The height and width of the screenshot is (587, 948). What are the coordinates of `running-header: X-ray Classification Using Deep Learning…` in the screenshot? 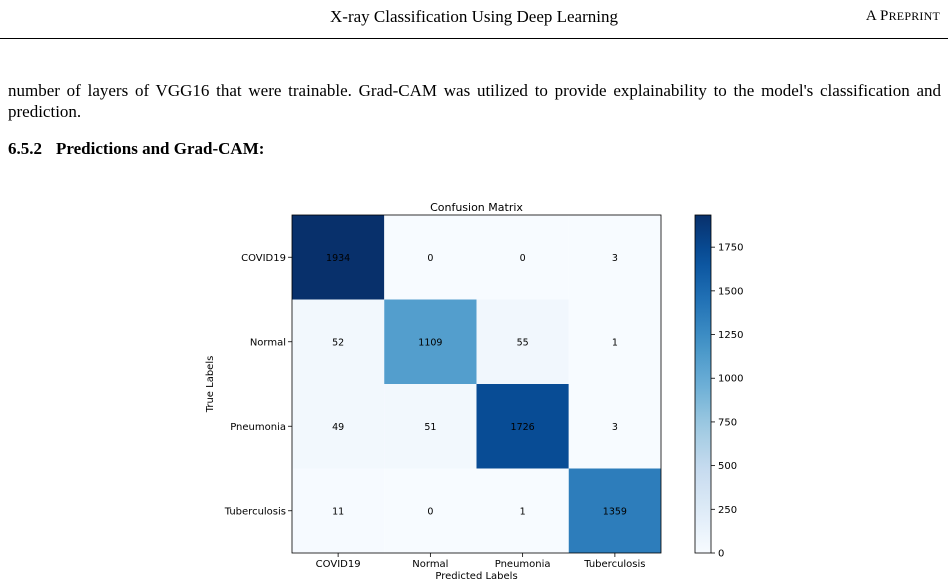 It's located at (474, 19).